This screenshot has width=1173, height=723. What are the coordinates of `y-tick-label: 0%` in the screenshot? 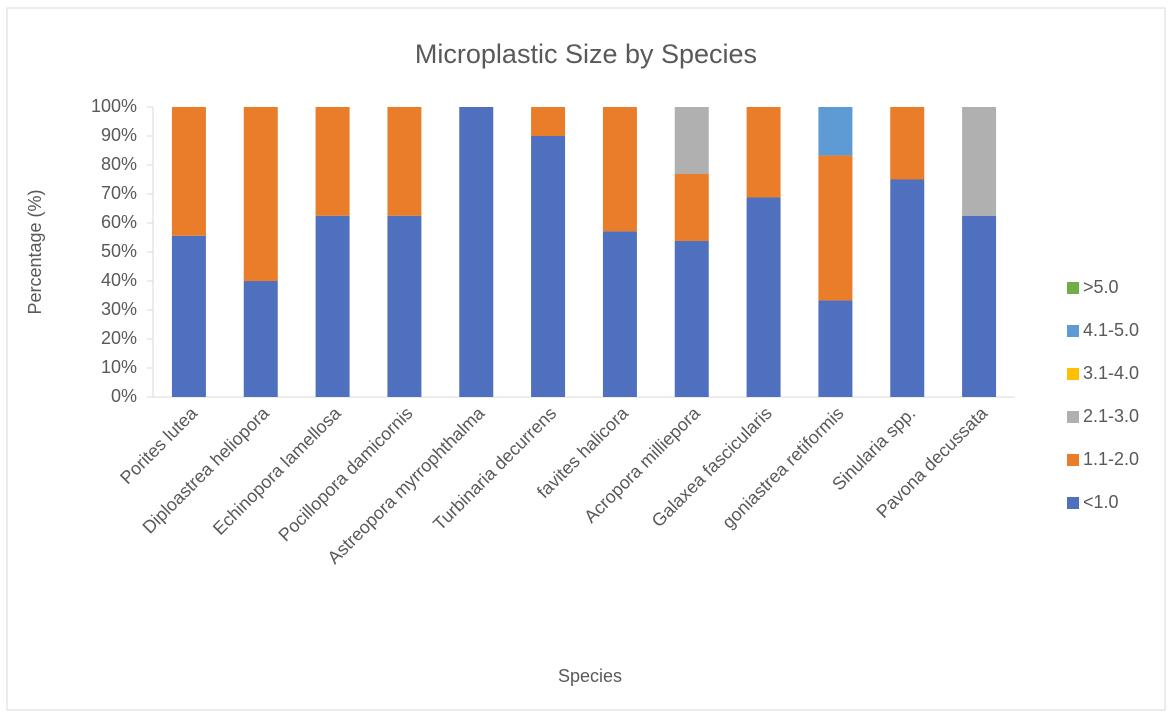 It's located at (124, 396).